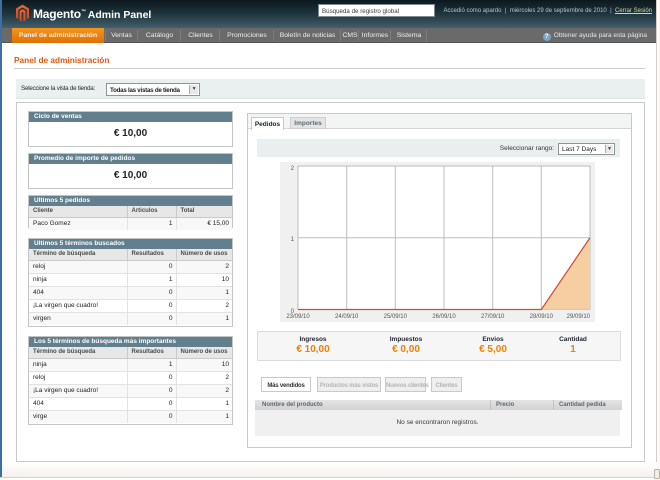 Image resolution: width=660 pixels, height=480 pixels. Describe the element at coordinates (444, 317) in the screenshot. I see `svg-text: 26/09/10` at that location.